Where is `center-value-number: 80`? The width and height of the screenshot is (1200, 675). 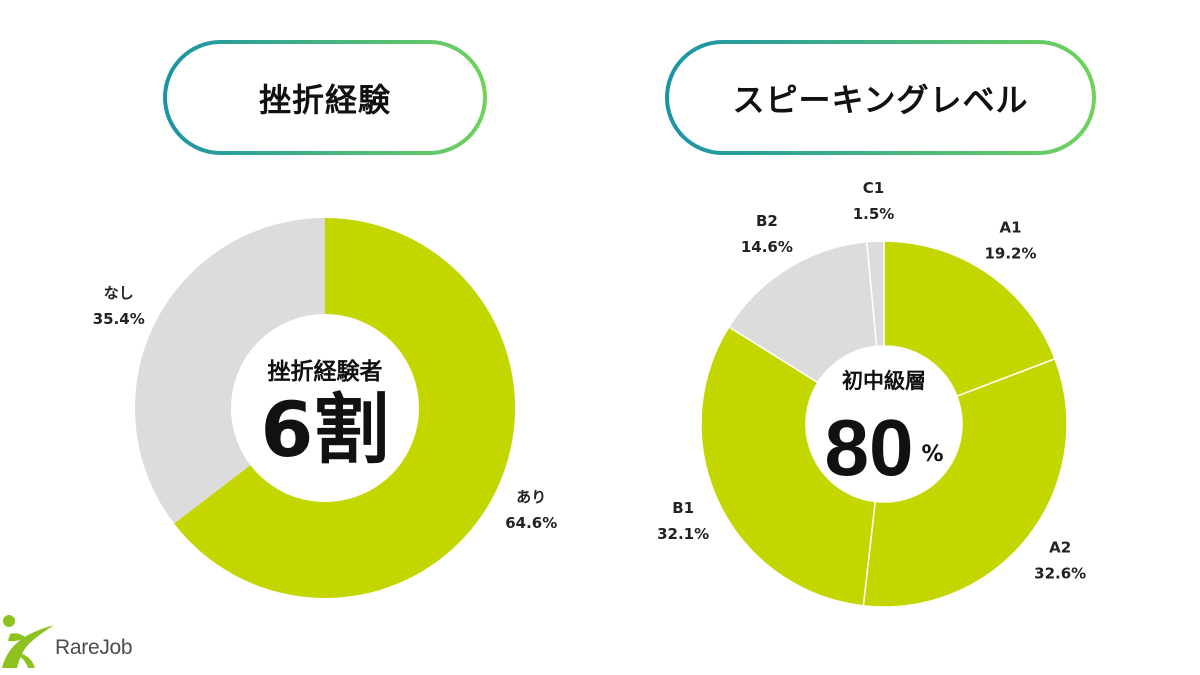
center-value-number: 80 is located at coordinates (869, 447).